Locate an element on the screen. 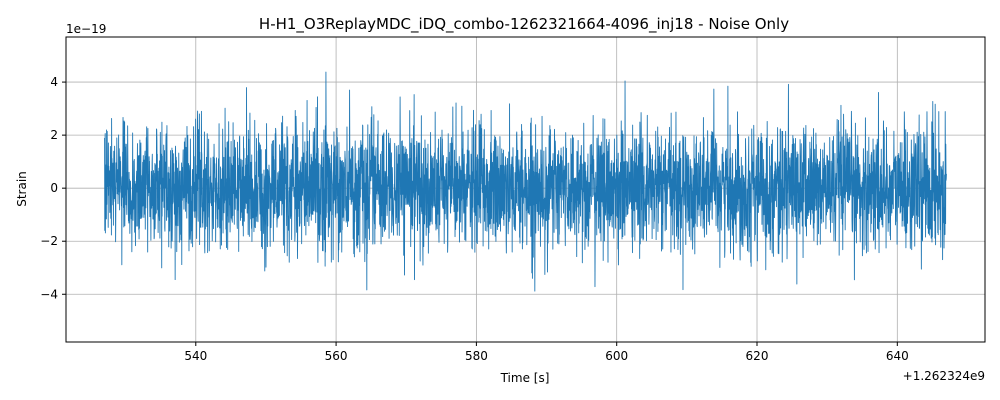 Image resolution: width=1000 pixels, height=400 pixels. x-offset-label: +1.262324e9 is located at coordinates (944, 376).